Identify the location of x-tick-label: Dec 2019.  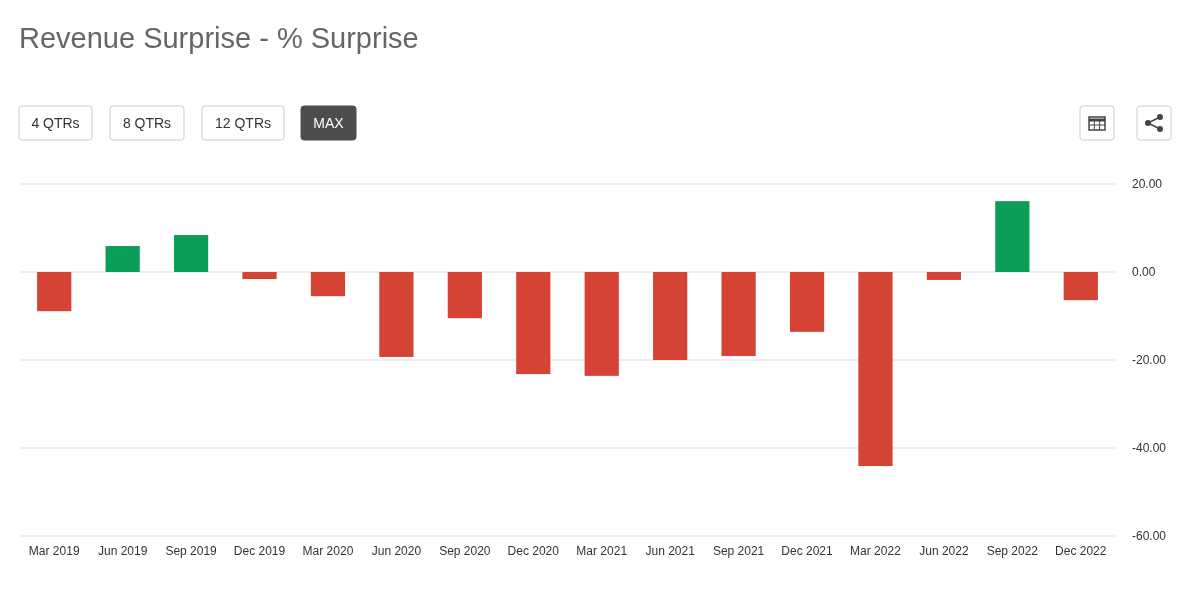
(259, 551).